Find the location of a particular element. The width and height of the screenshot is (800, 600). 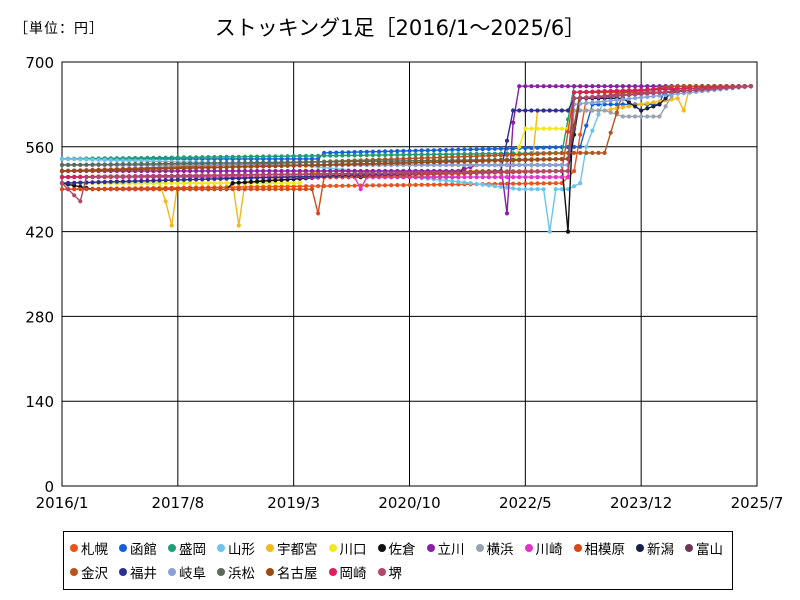

legend-label: 岡崎 is located at coordinates (353, 574).